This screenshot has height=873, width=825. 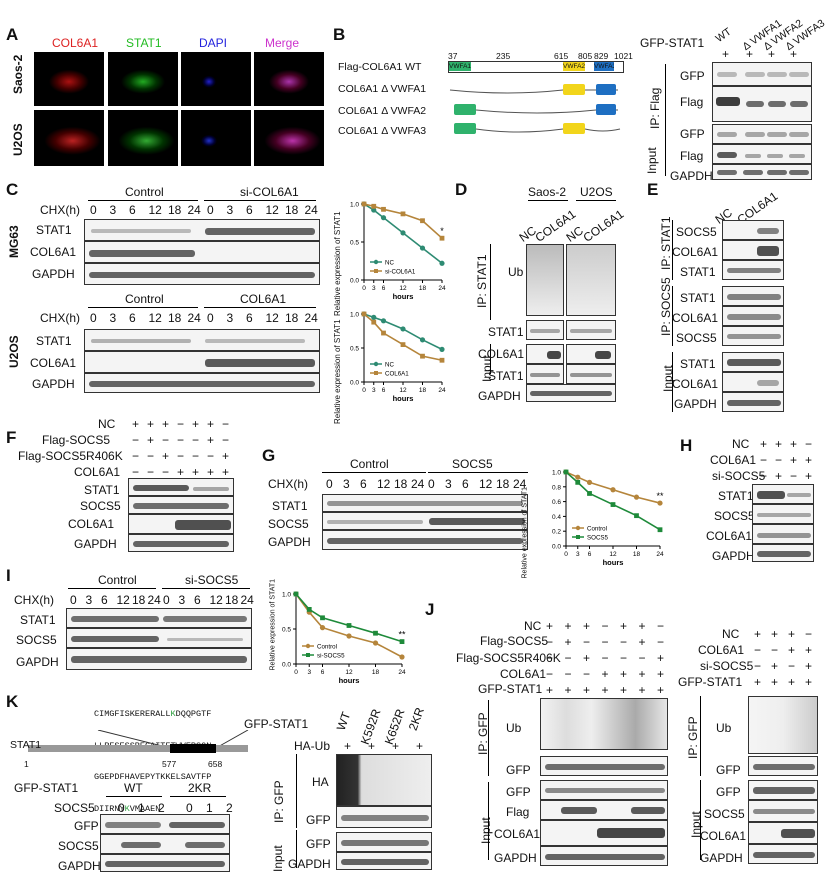 I want to click on d-group-saos2: Saos-2, so click(x=547, y=192).